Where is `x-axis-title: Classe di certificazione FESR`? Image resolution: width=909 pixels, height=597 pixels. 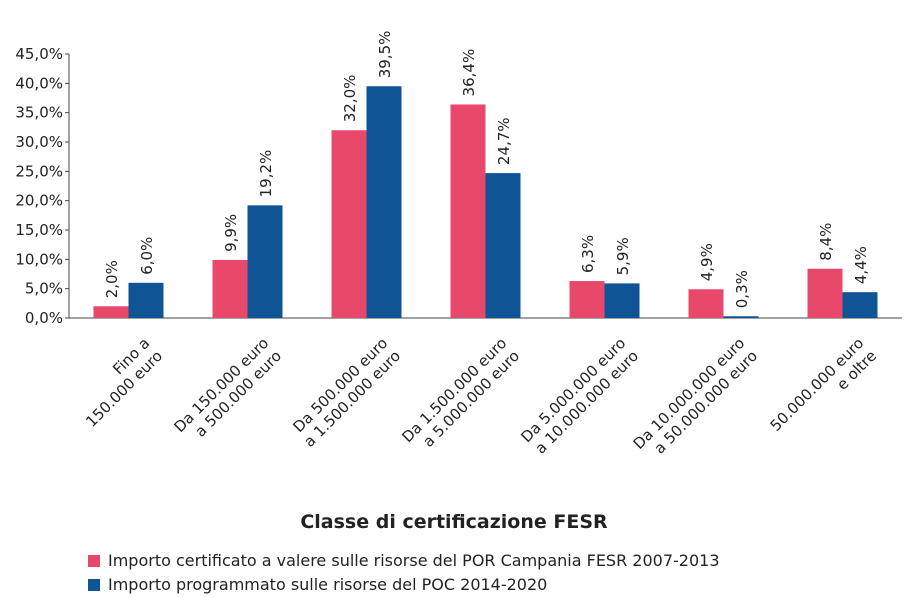 x-axis-title: Classe di certificazione FESR is located at coordinates (454, 522).